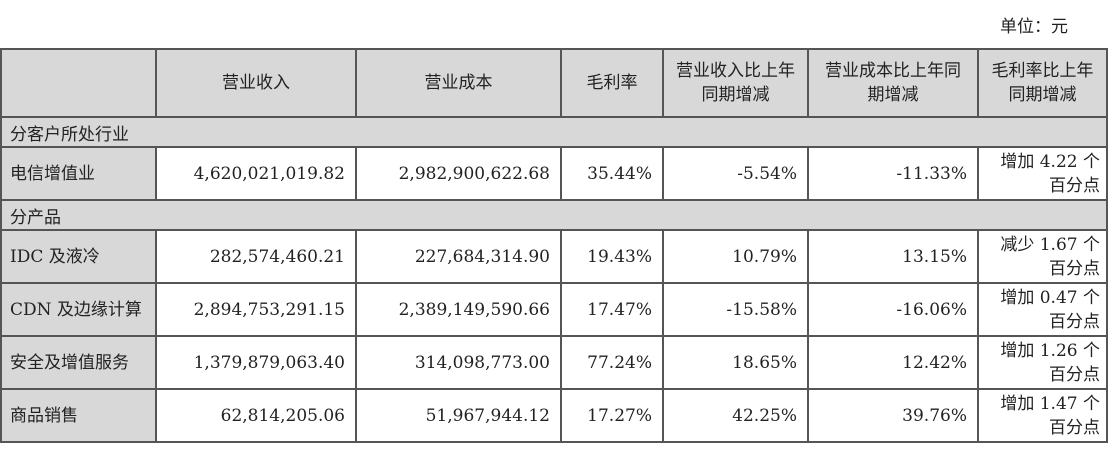 This screenshot has width=1108, height=462. What do you see at coordinates (256, 173) in the screenshot?
I see `revenue-cell: 4,620,021,019.82` at bounding box center [256, 173].